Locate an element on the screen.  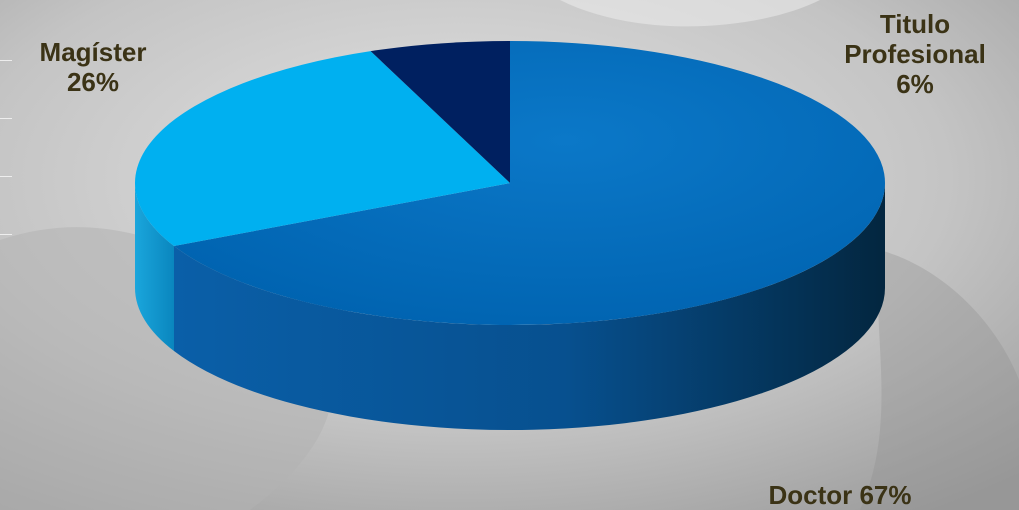
pie-slice-magister is located at coordinates (322, 149).